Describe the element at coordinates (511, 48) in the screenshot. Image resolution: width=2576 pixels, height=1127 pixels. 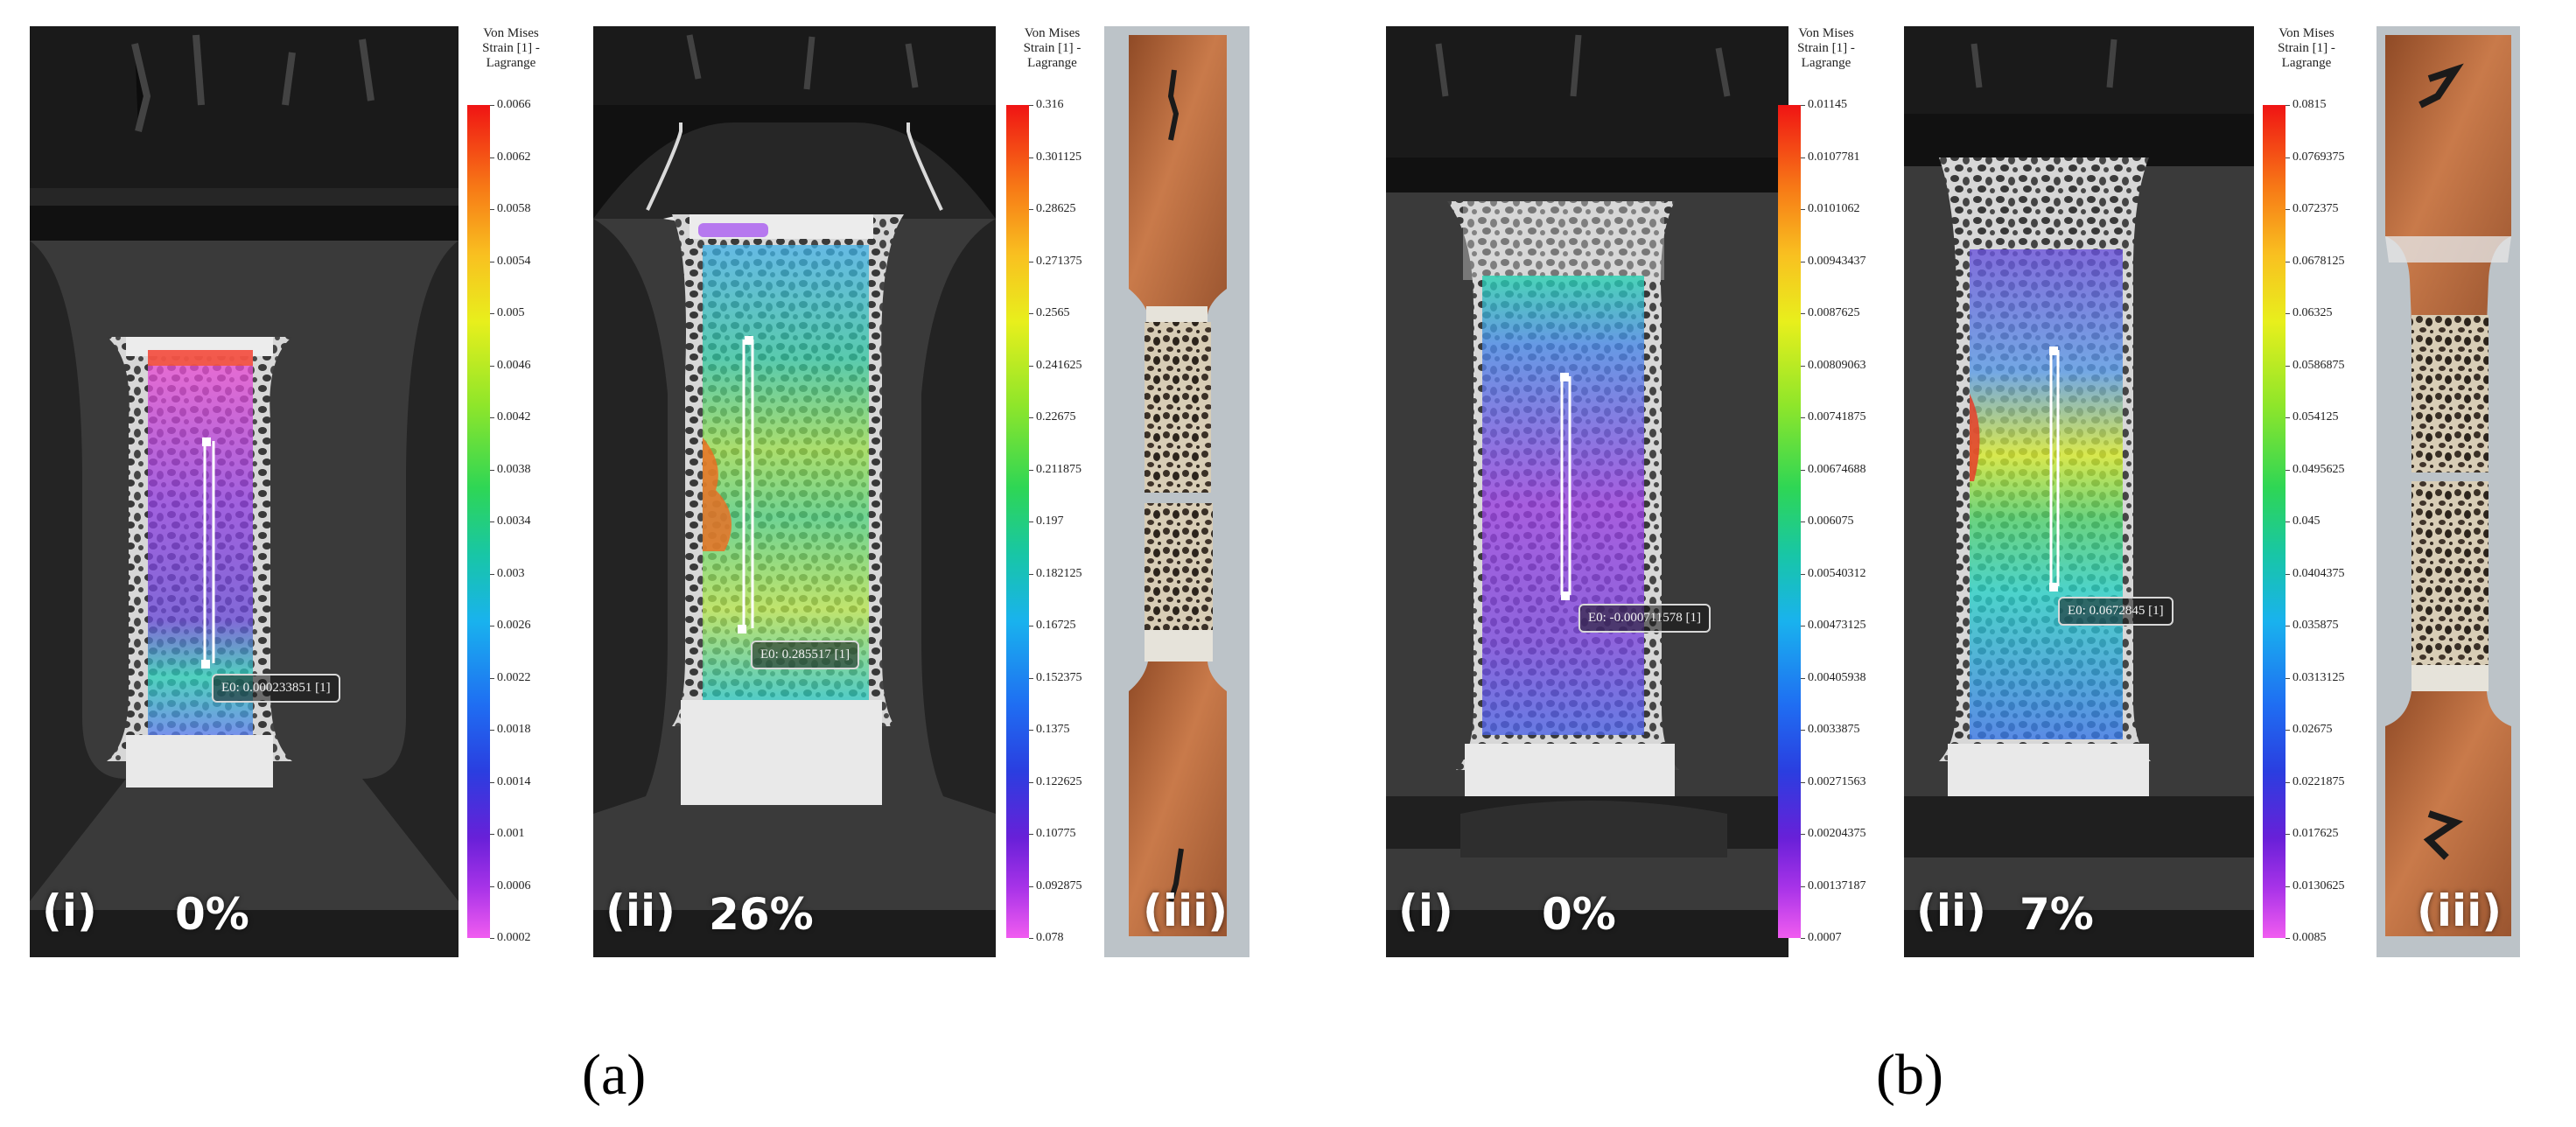
I see `colorbar-title-a-1: Von Mises Strain [1] - Lagrange` at that location.